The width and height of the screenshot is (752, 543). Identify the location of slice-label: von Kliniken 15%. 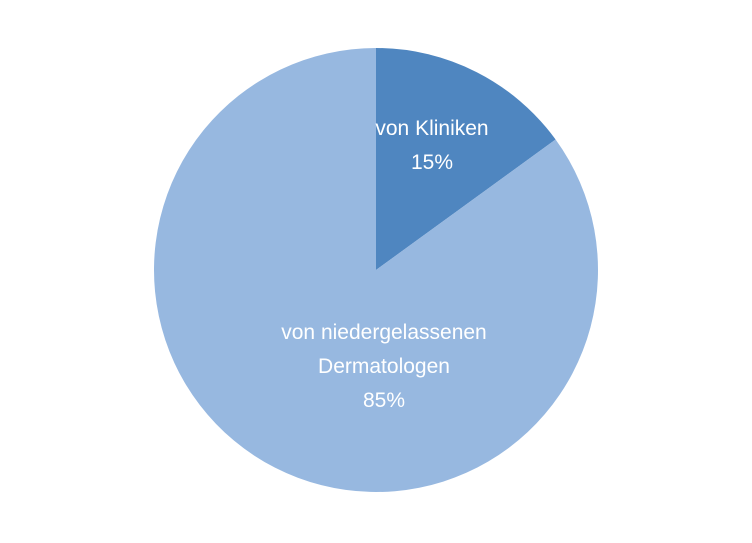
(432, 146).